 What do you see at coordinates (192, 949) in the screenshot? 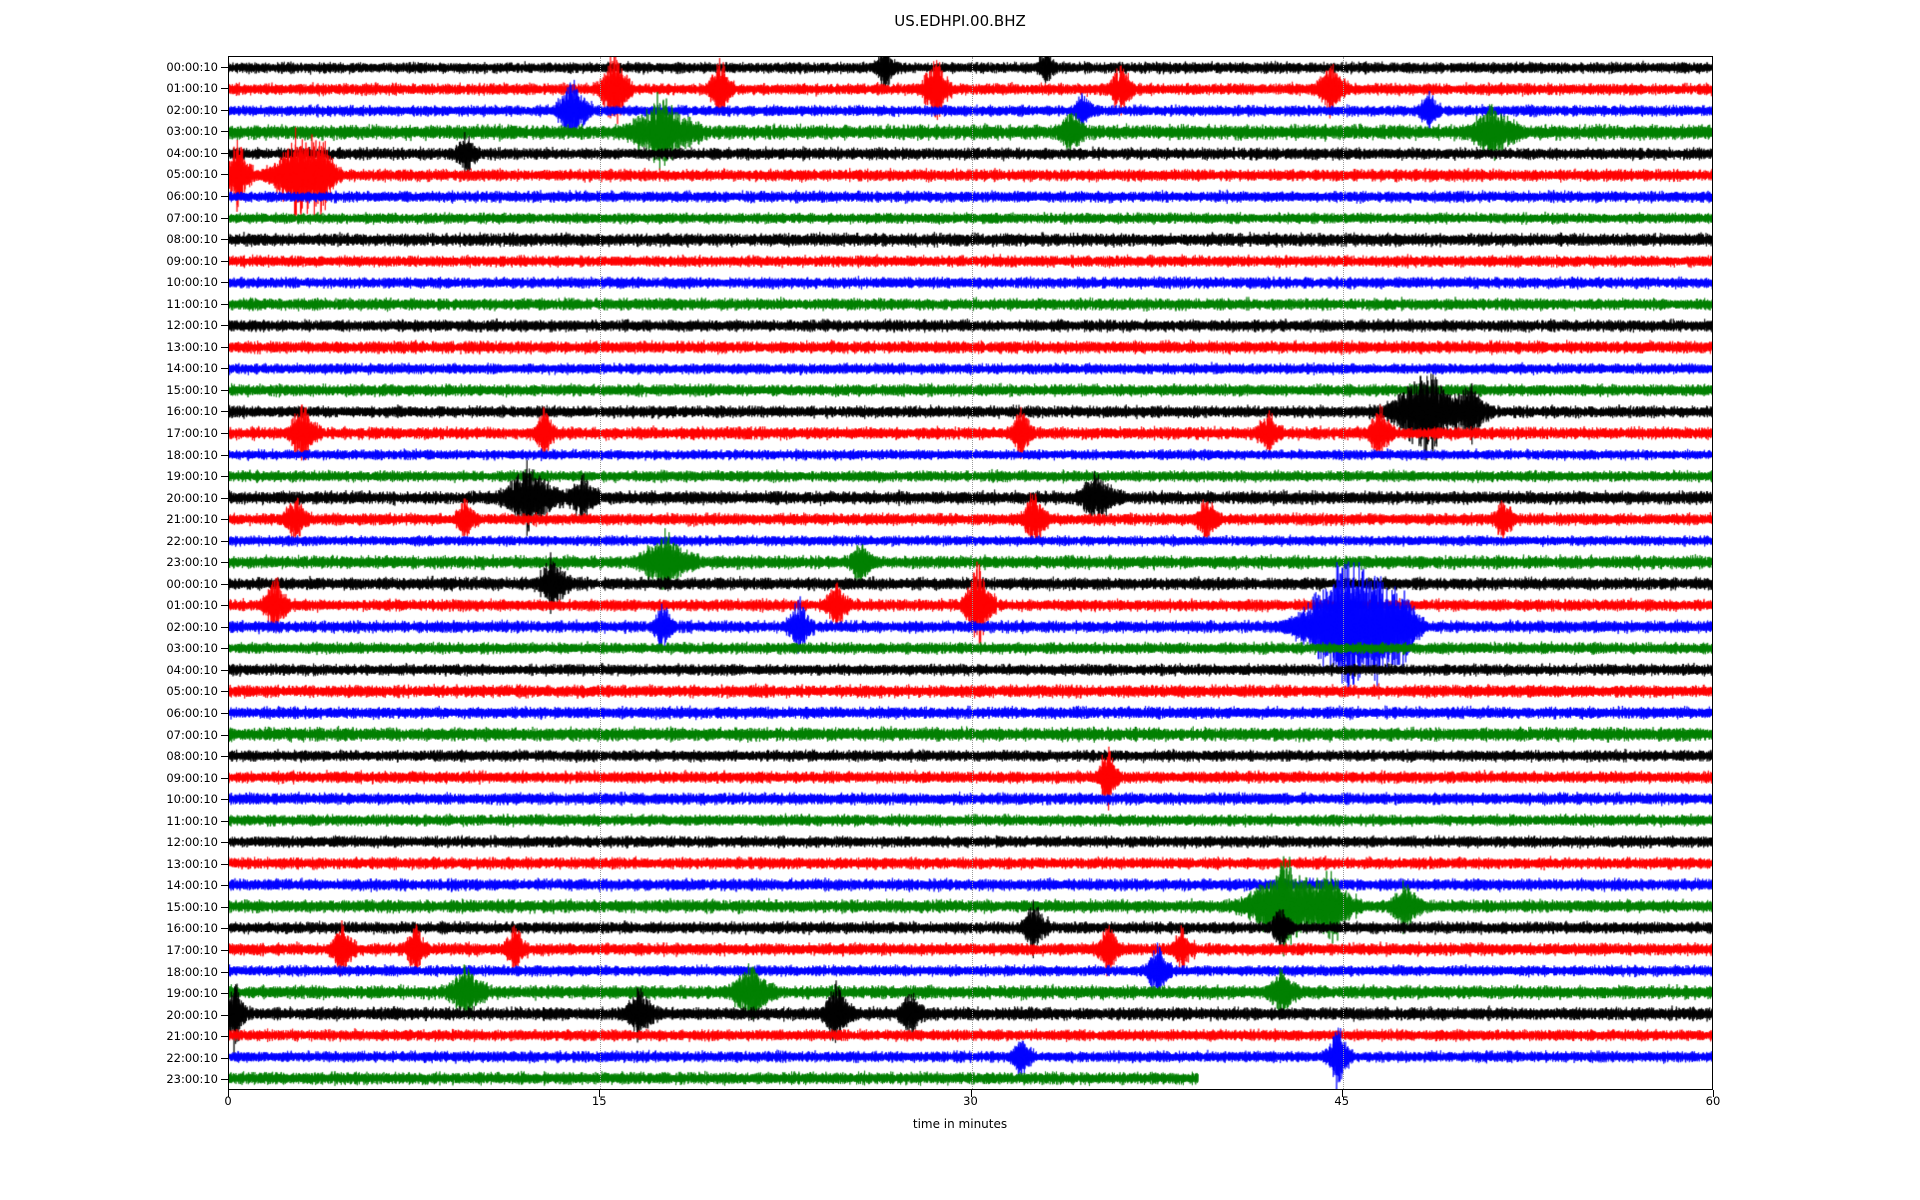
I see `y-tick-label: 17:00:10` at bounding box center [192, 949].